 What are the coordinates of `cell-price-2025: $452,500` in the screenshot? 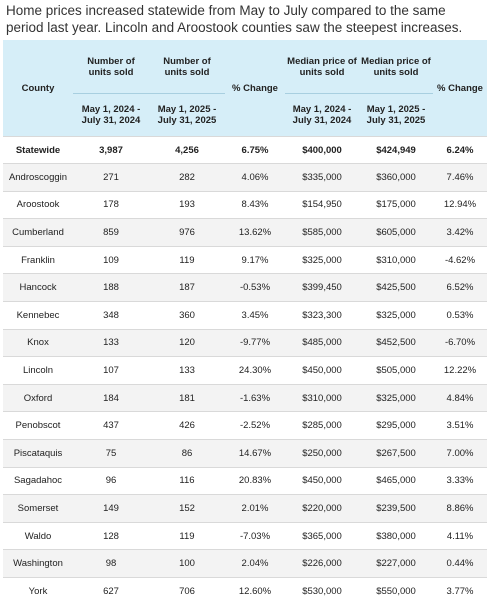 It's located at (396, 342).